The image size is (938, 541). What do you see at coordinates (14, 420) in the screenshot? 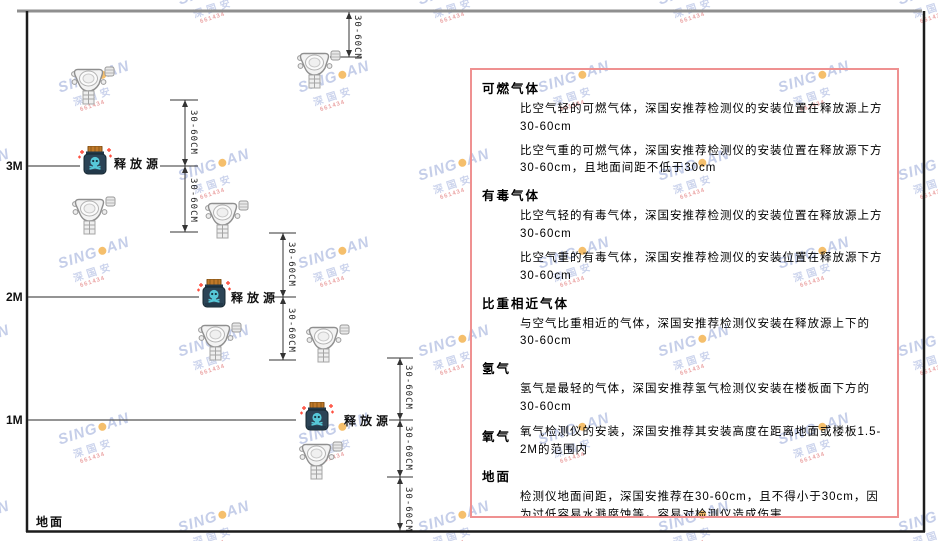
I see `height-marker-1m: 1M` at bounding box center [14, 420].